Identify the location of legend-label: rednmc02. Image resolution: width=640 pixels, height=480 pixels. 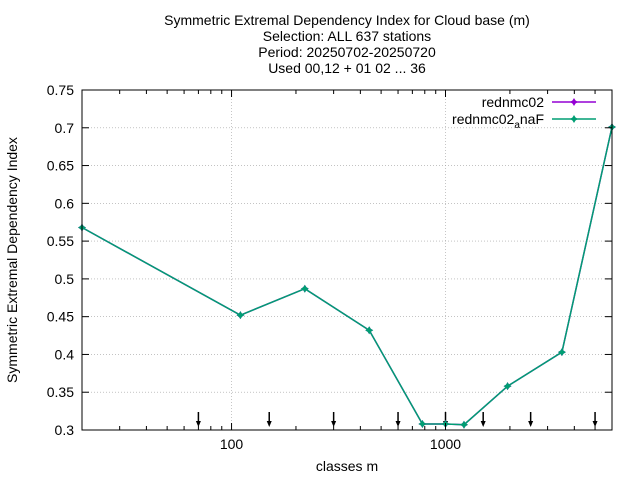
(513, 102).